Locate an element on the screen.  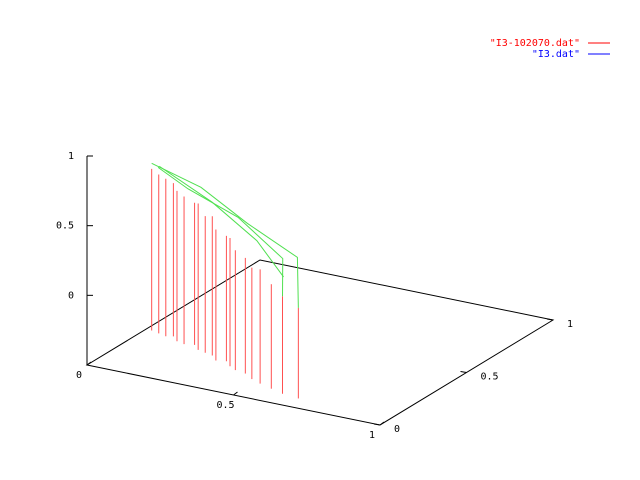
legend-label: "I3.dat" is located at coordinates (556, 54).